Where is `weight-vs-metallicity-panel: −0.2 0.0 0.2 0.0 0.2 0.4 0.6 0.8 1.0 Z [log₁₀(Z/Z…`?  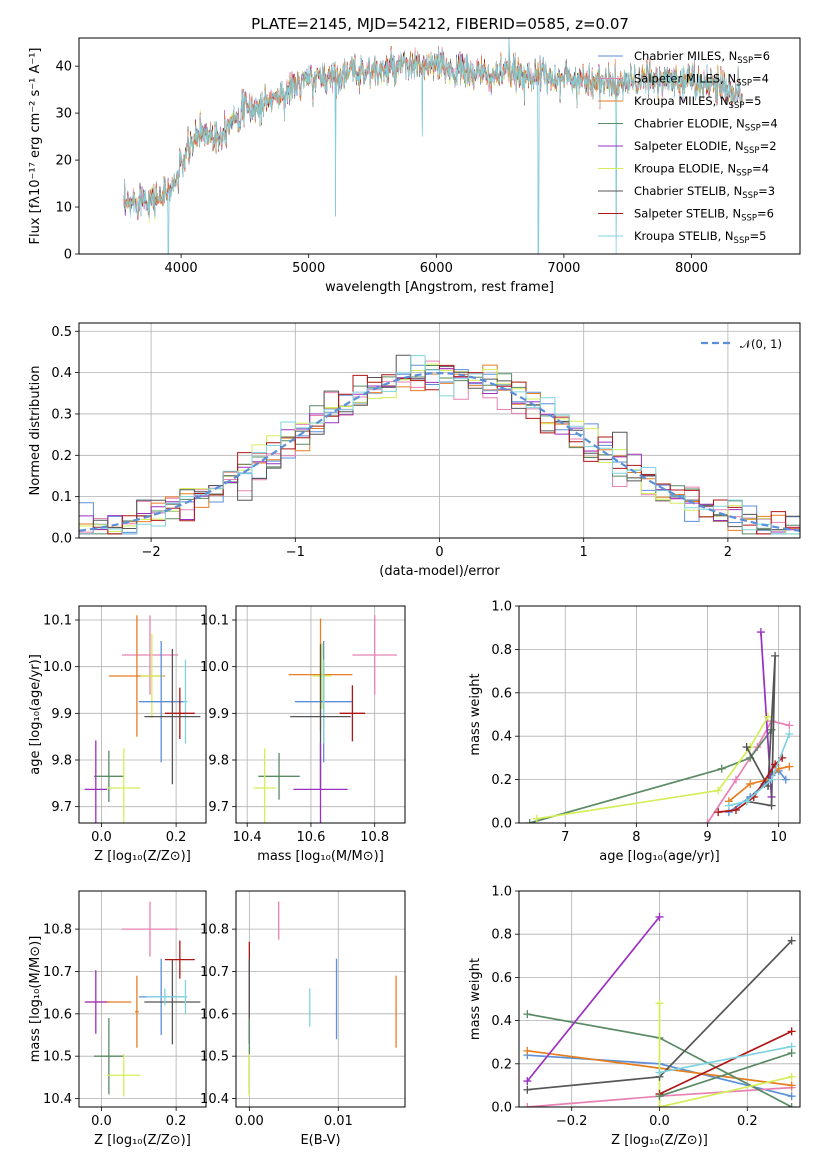 weight-vs-metallicity-panel: −0.2 0.0 0.2 0.0 0.2 0.4 0.6 0.8 1.0 Z [log₁₀(Z/Z… is located at coordinates (634, 1016).